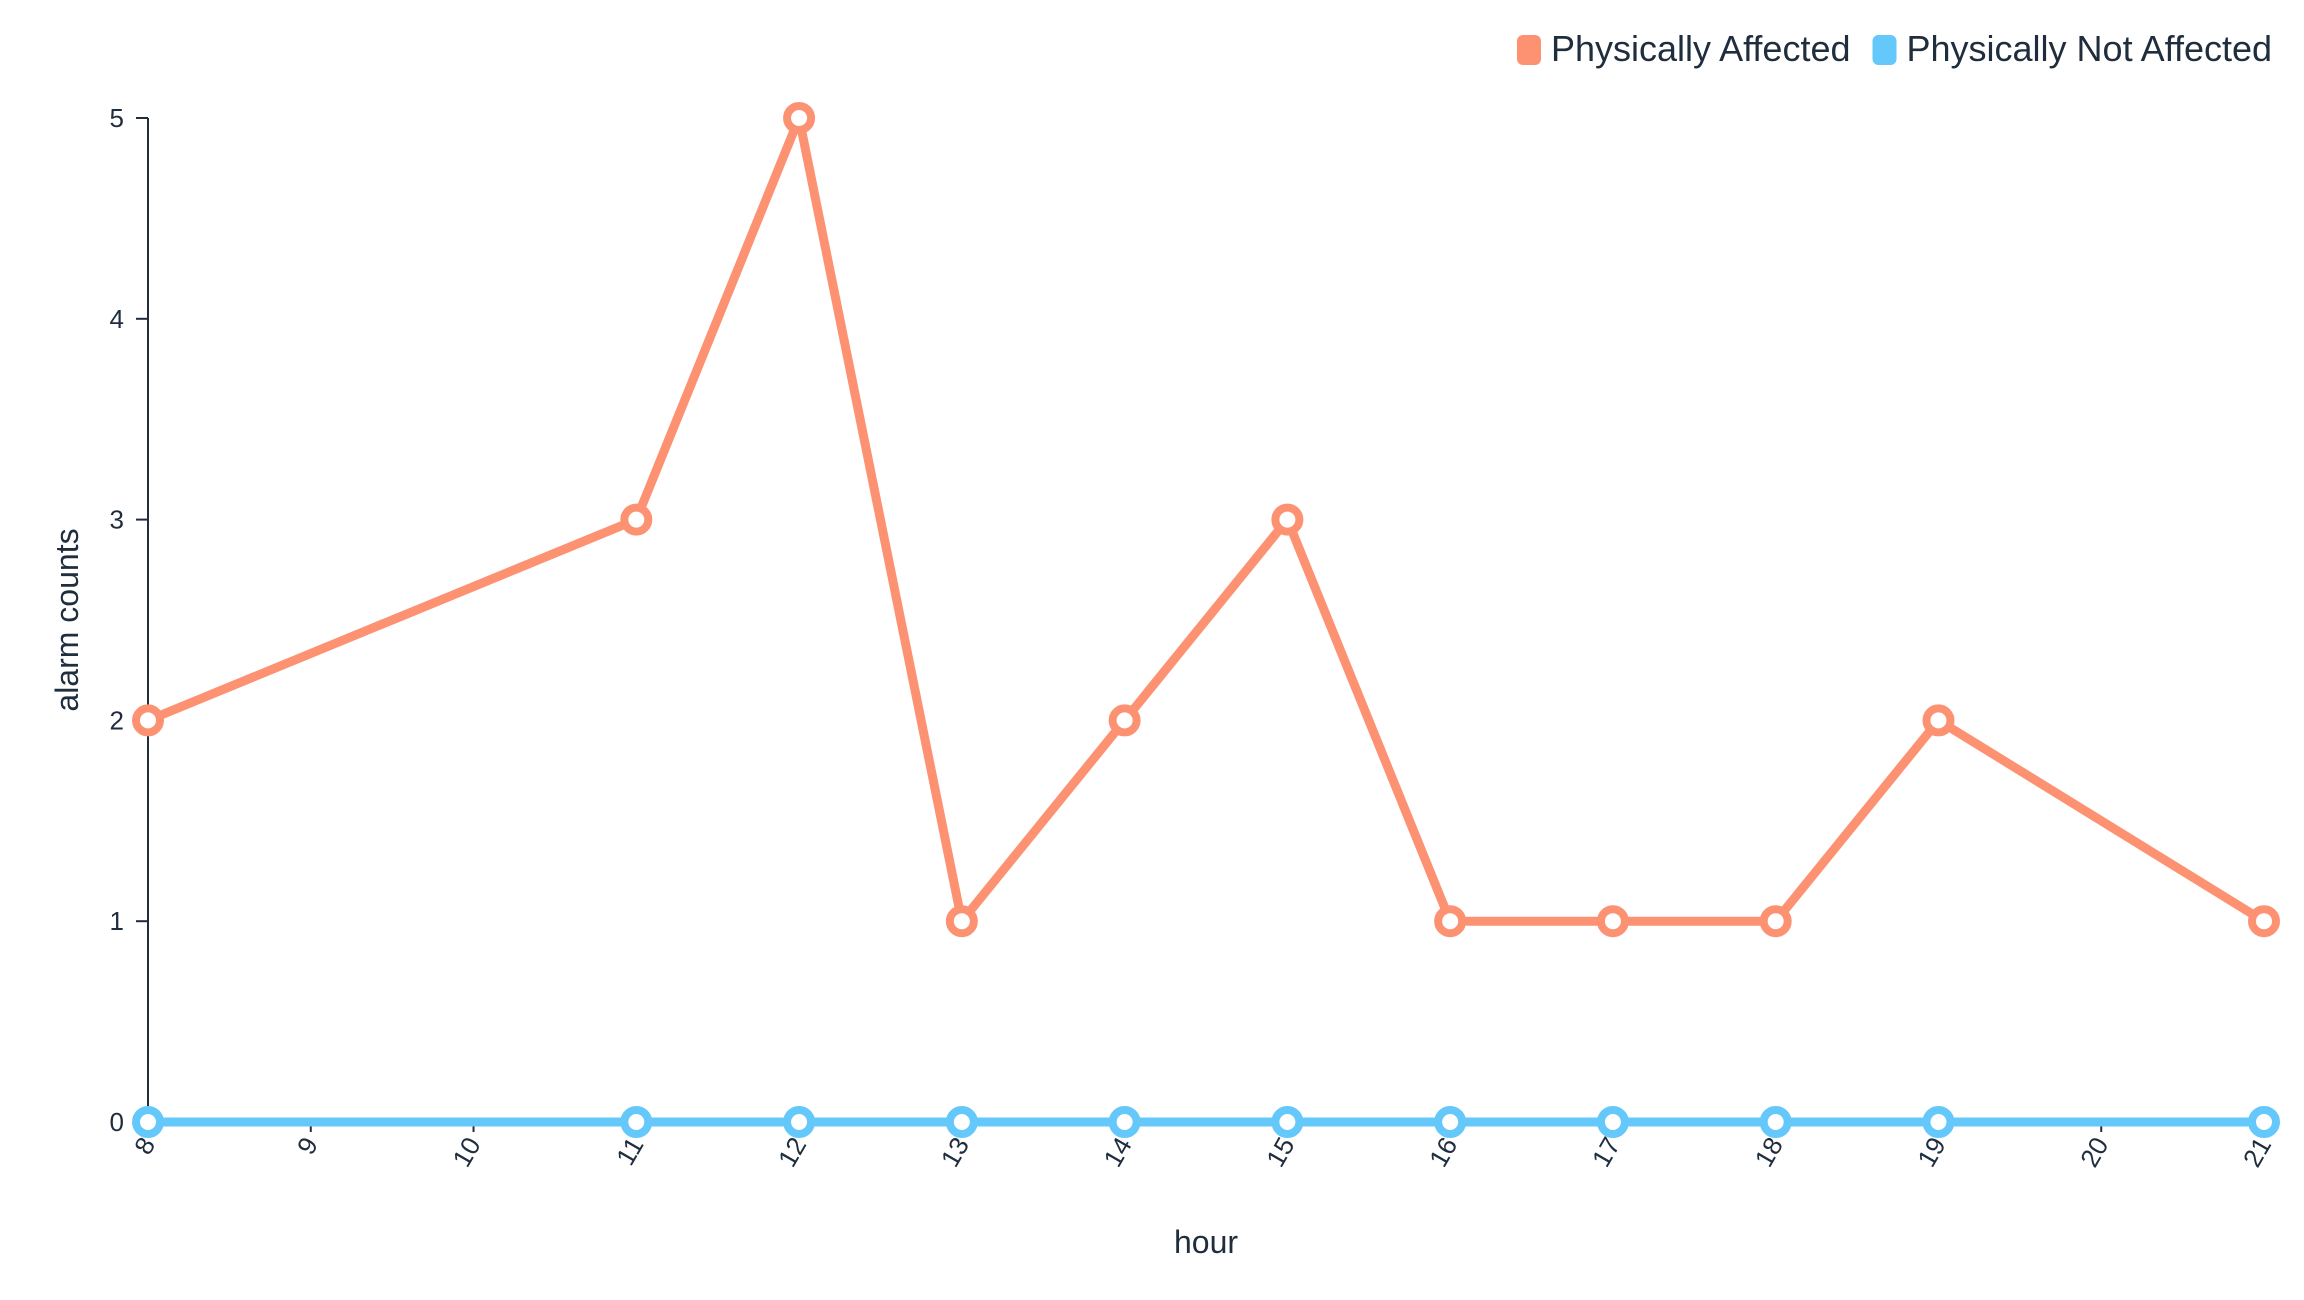 This screenshot has height=1300, width=2304. Describe the element at coordinates (117, 520) in the screenshot. I see `y-tick-label: 3` at that location.